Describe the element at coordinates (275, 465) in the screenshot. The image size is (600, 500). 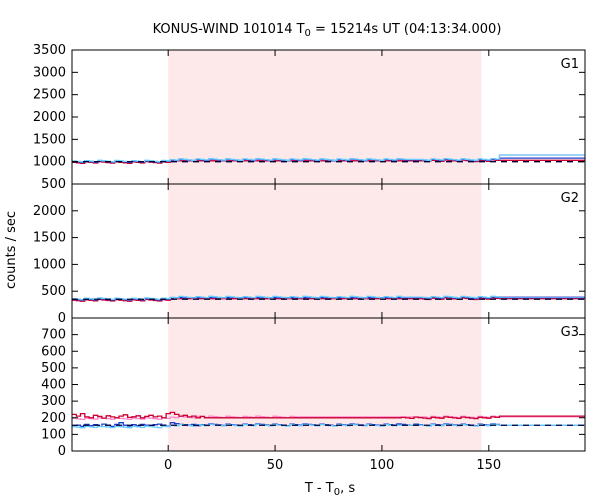
I see `x-tick-label: 50` at that location.